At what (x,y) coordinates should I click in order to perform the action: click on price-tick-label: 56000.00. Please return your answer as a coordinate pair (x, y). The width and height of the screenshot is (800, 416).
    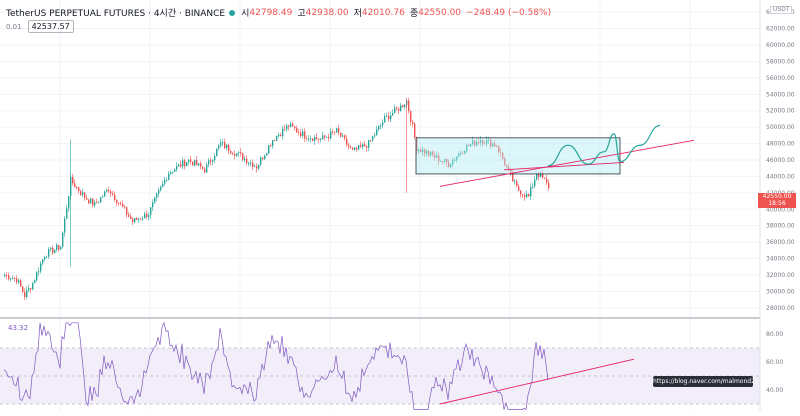
    Looking at the image, I should click on (780, 78).